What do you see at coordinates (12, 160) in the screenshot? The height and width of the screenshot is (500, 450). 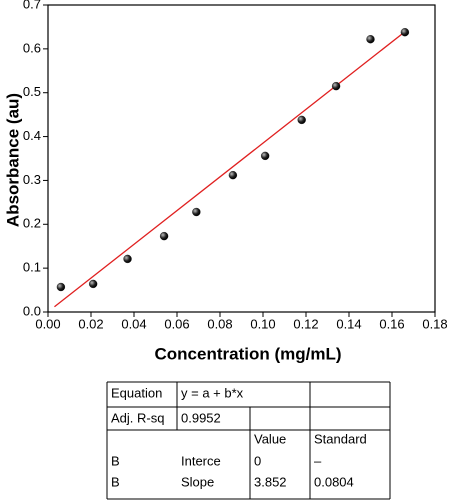 I see `y-axis-title: Absorbance (au)` at bounding box center [12, 160].